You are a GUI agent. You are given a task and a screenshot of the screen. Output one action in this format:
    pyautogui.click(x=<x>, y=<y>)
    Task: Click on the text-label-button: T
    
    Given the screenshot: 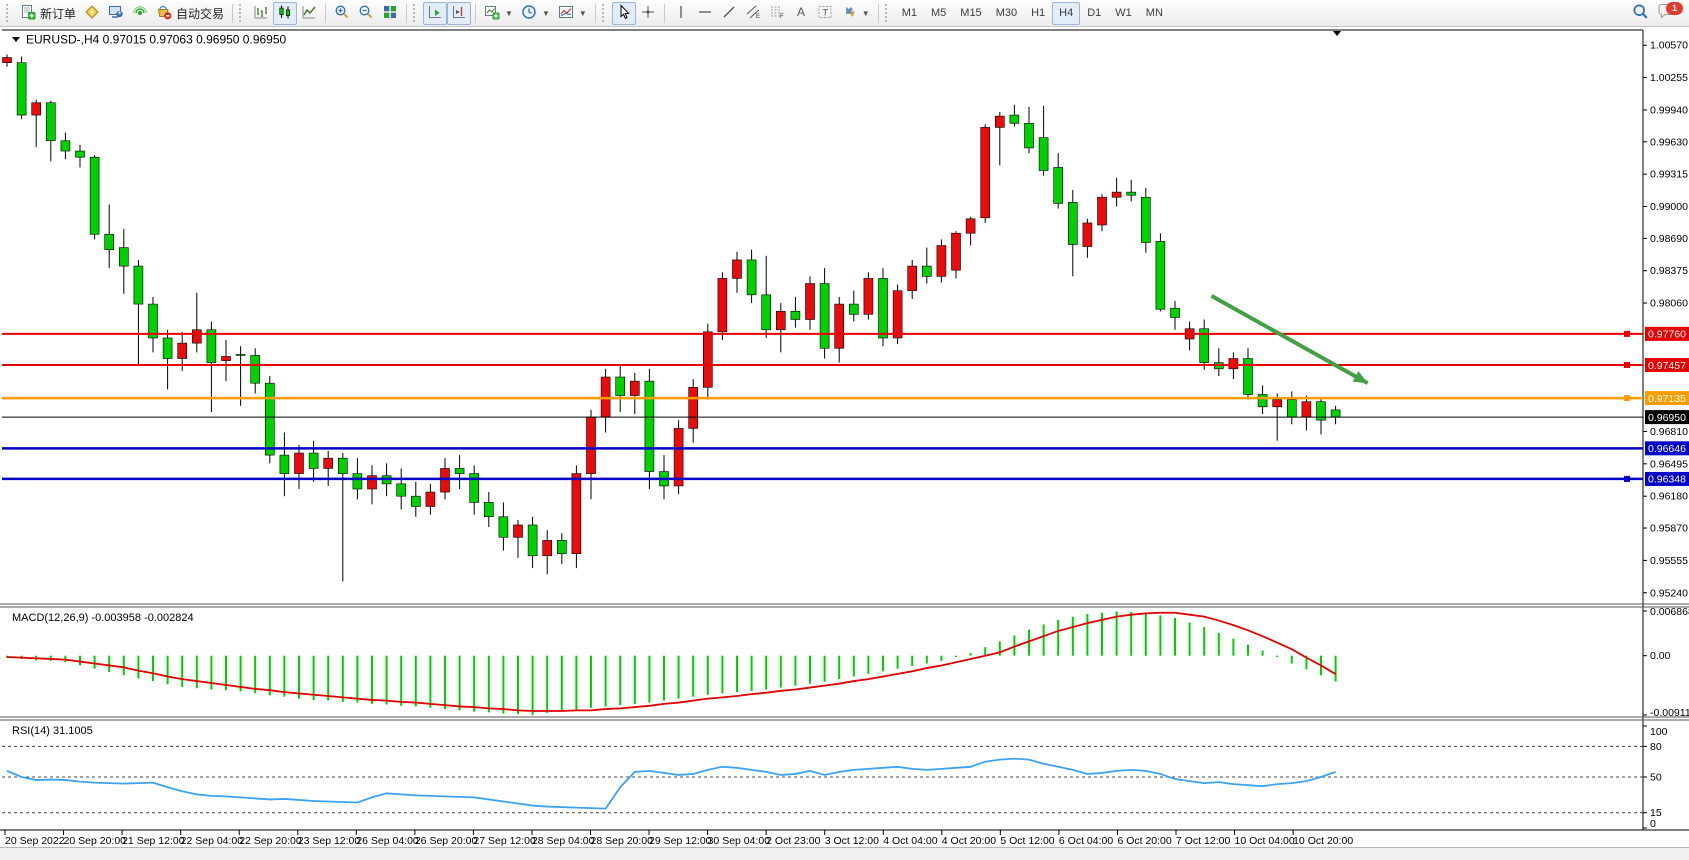 What is the action you would take?
    pyautogui.click(x=825, y=13)
    